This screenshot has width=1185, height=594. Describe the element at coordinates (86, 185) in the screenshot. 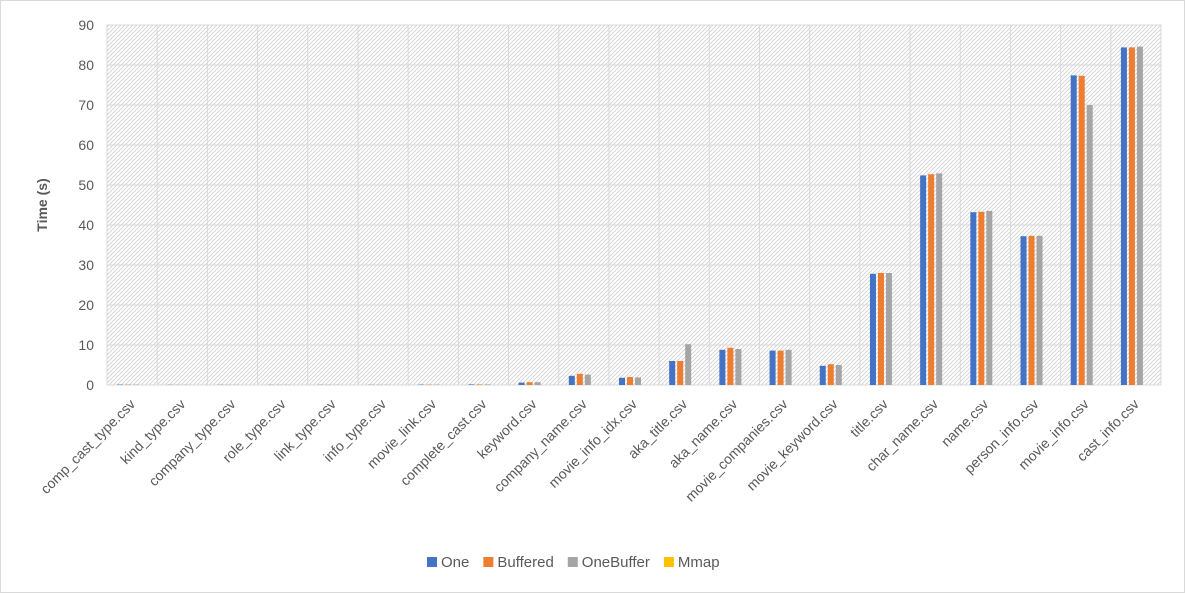

I see `y-tick-label: 50` at that location.